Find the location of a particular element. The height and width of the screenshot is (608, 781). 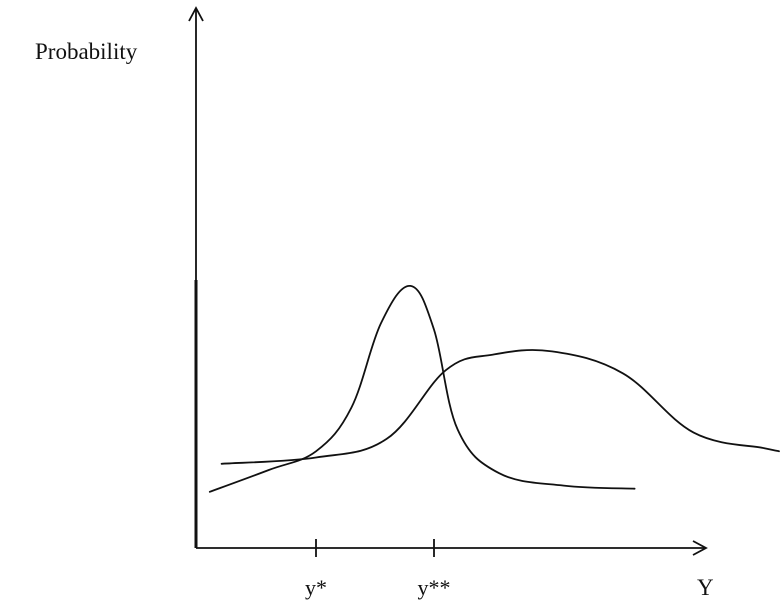

x-ticks is located at coordinates (375, 548).